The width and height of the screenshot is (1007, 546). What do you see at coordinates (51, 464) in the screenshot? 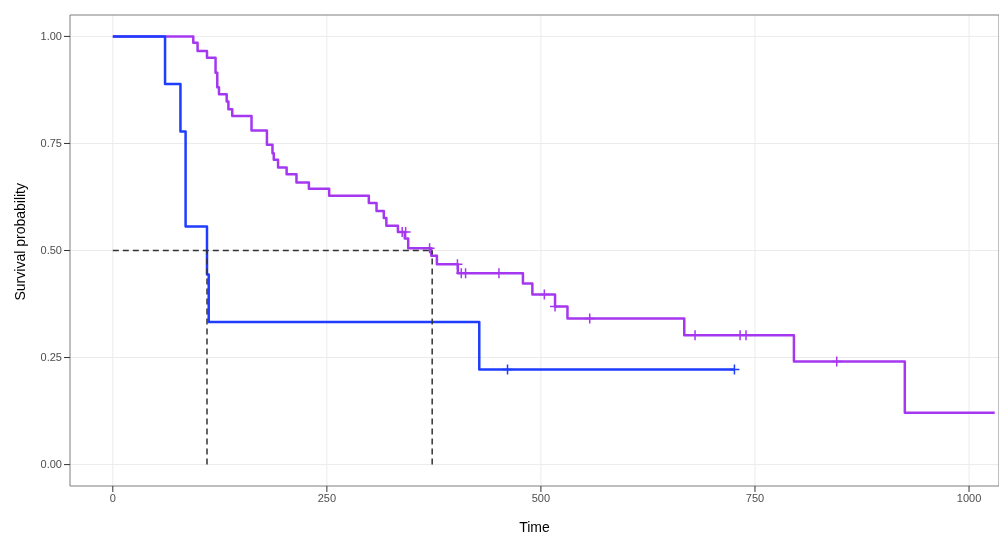
I see `y-tick-label: 0.00` at bounding box center [51, 464].